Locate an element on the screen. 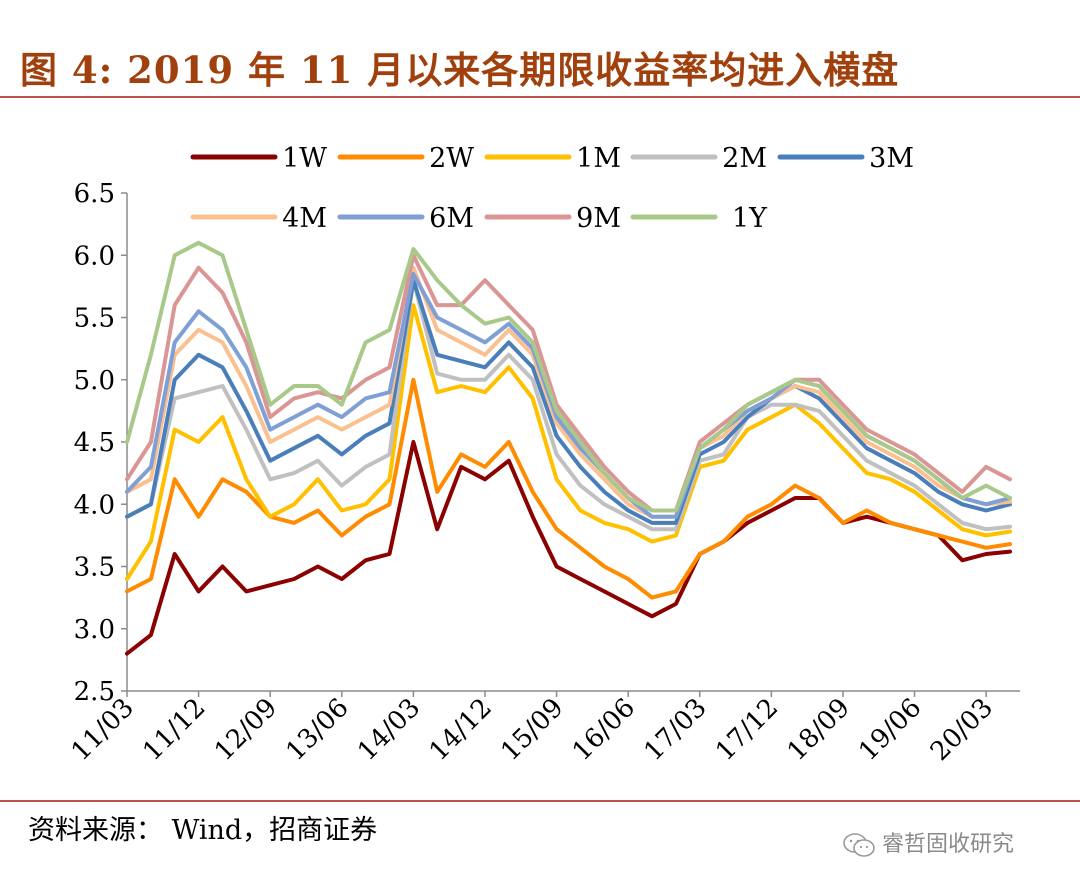 The height and width of the screenshot is (888, 1080). source-rule is located at coordinates (540, 801).